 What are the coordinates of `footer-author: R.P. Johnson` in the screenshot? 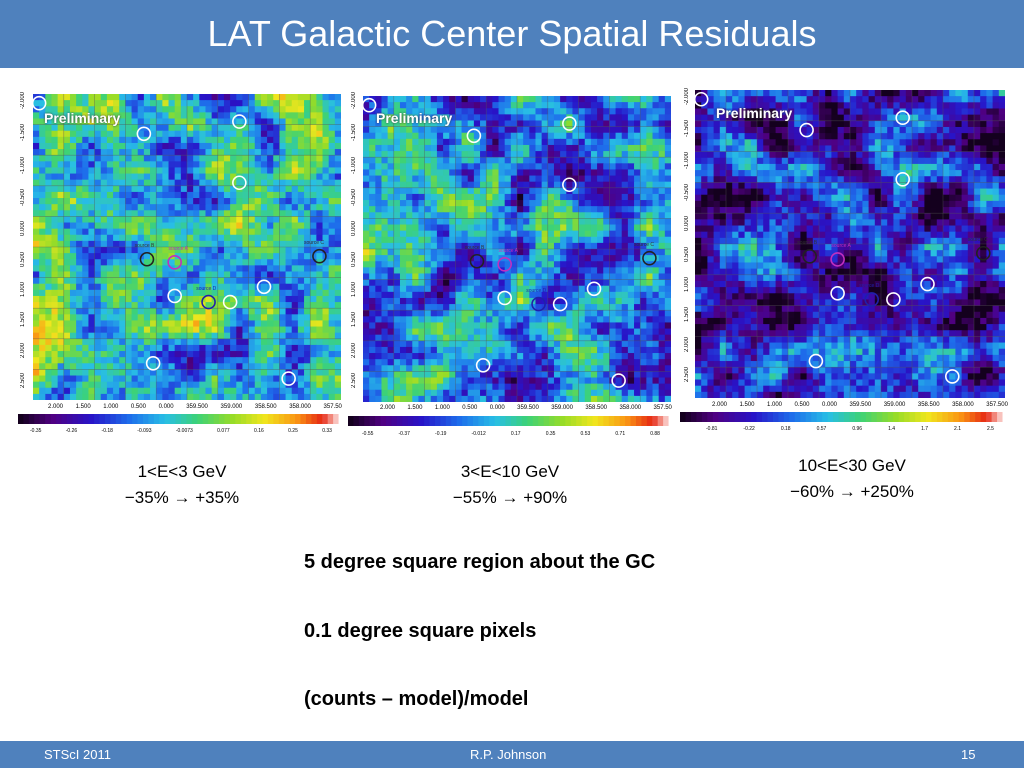 It's located at (508, 754).